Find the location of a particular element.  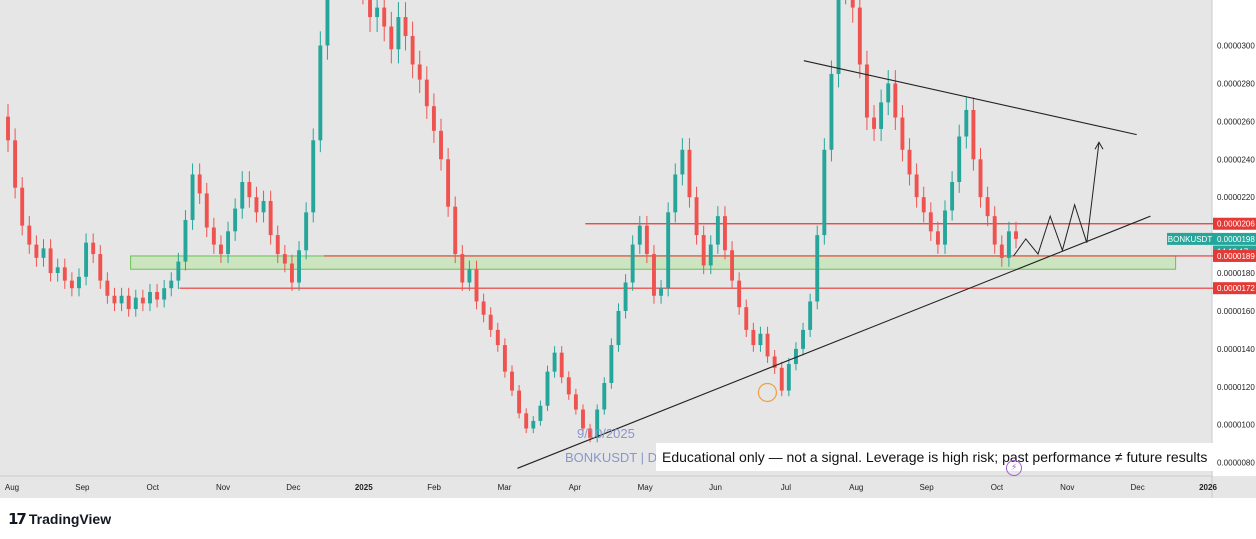

time-tick-label: May is located at coordinates (645, 487).